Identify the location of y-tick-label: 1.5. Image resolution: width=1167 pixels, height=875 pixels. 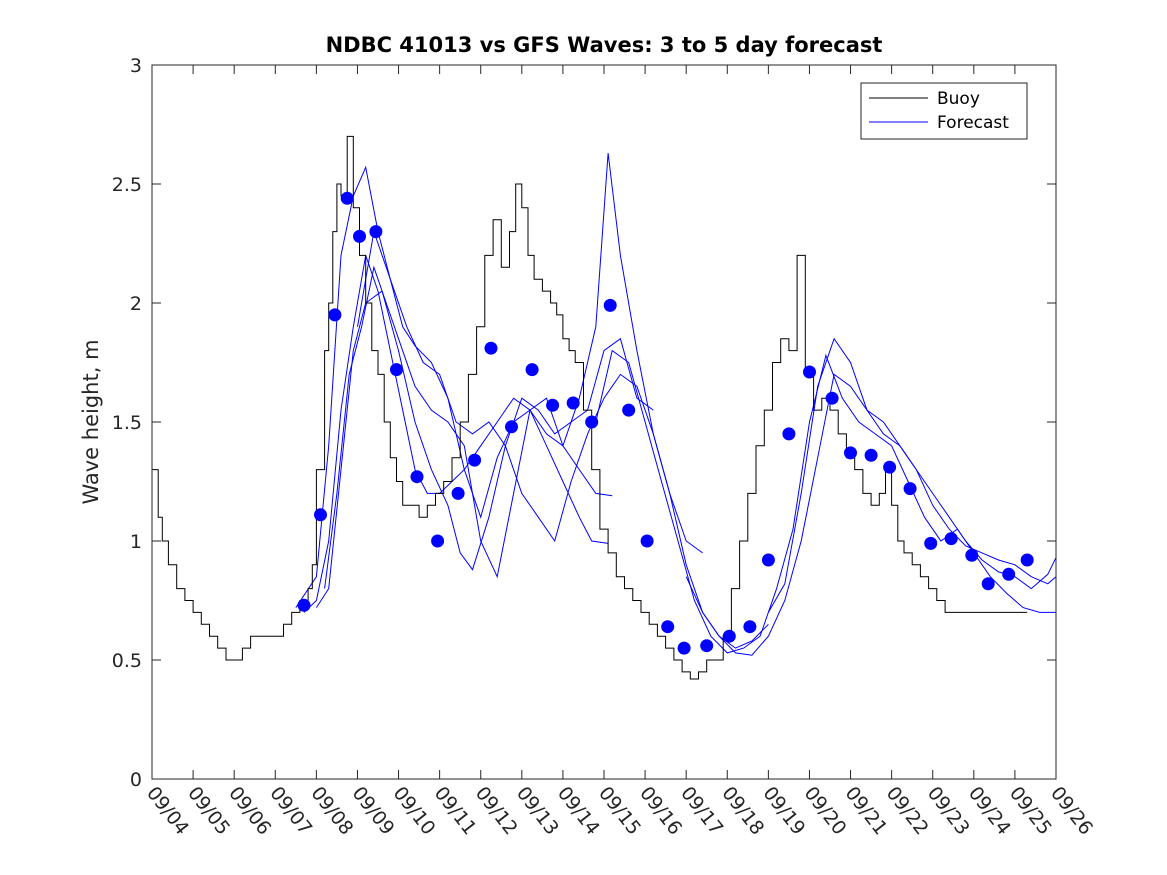
(127, 423).